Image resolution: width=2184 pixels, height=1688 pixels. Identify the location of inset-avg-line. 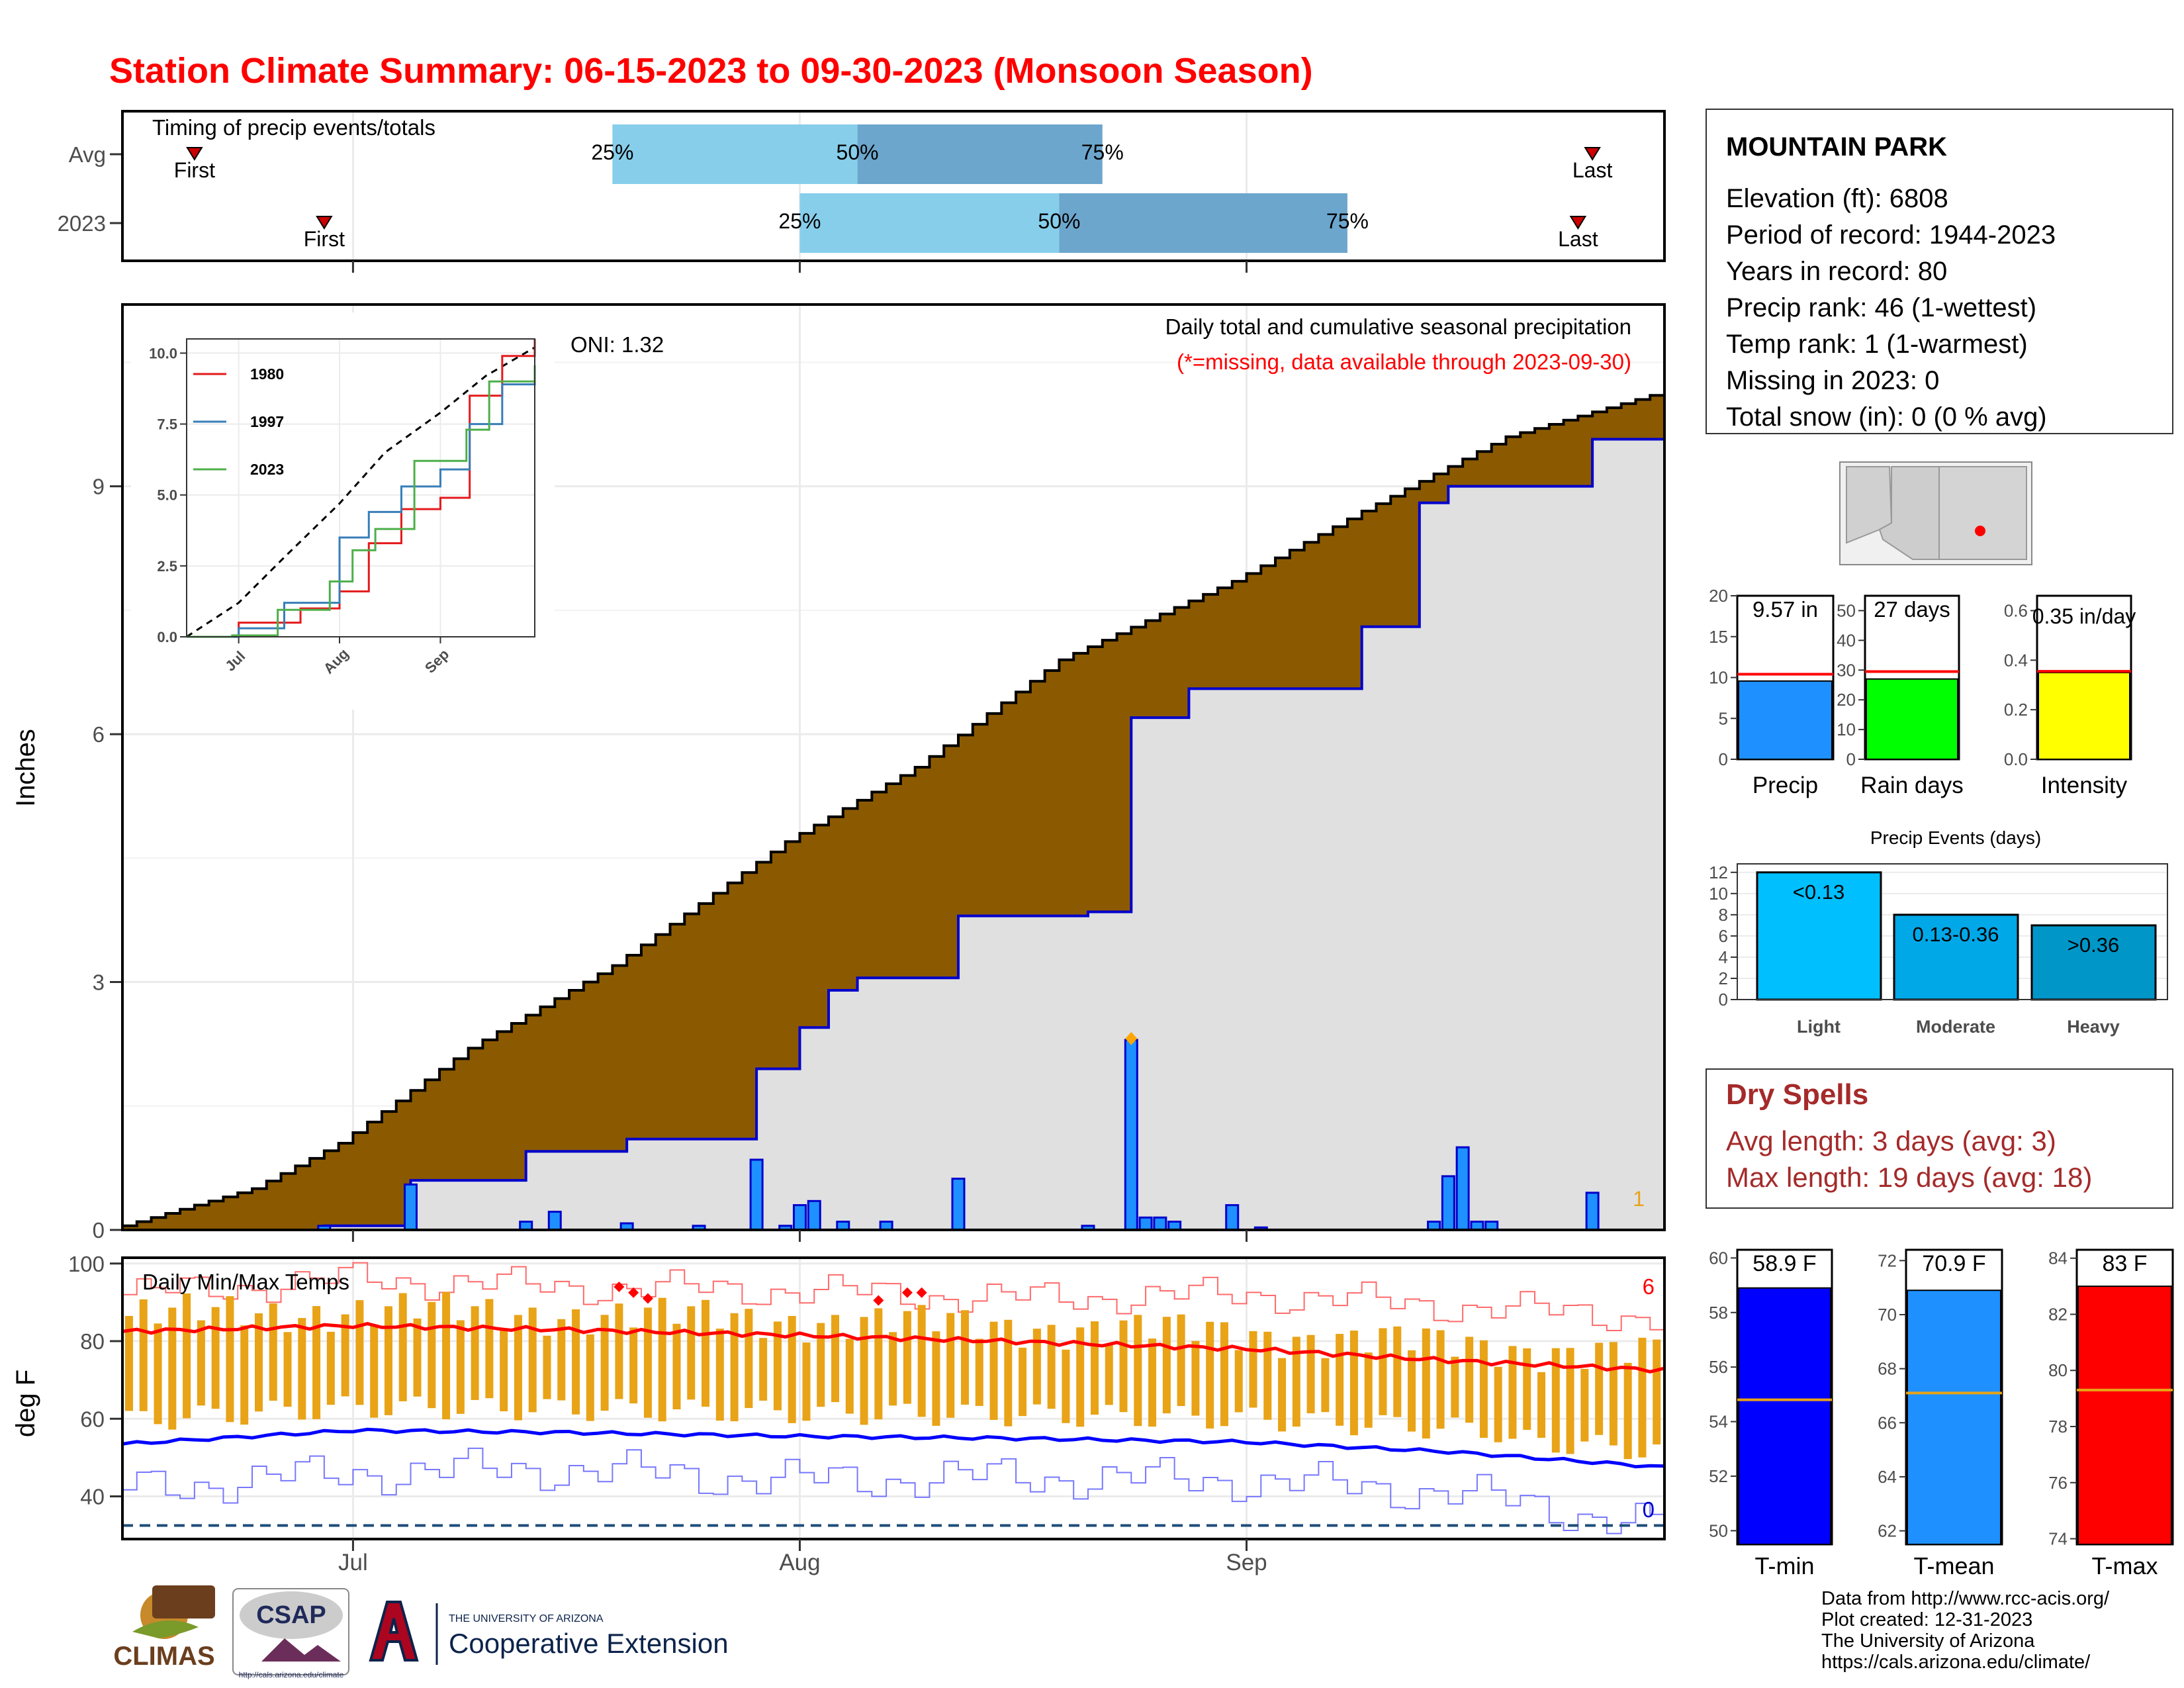
(360, 492).